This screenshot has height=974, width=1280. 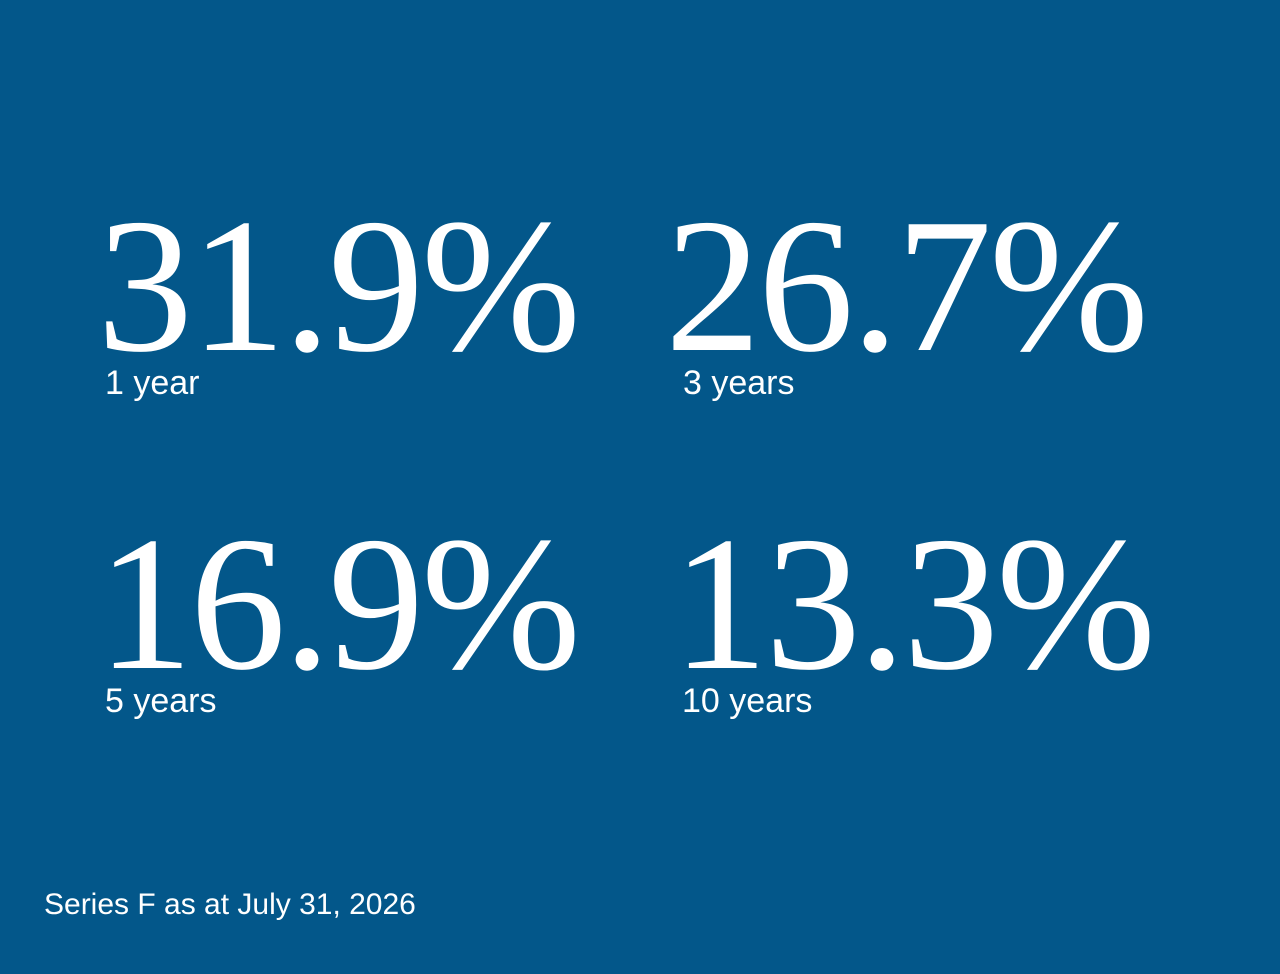 What do you see at coordinates (152, 383) in the screenshot?
I see `stat-label: 1 year` at bounding box center [152, 383].